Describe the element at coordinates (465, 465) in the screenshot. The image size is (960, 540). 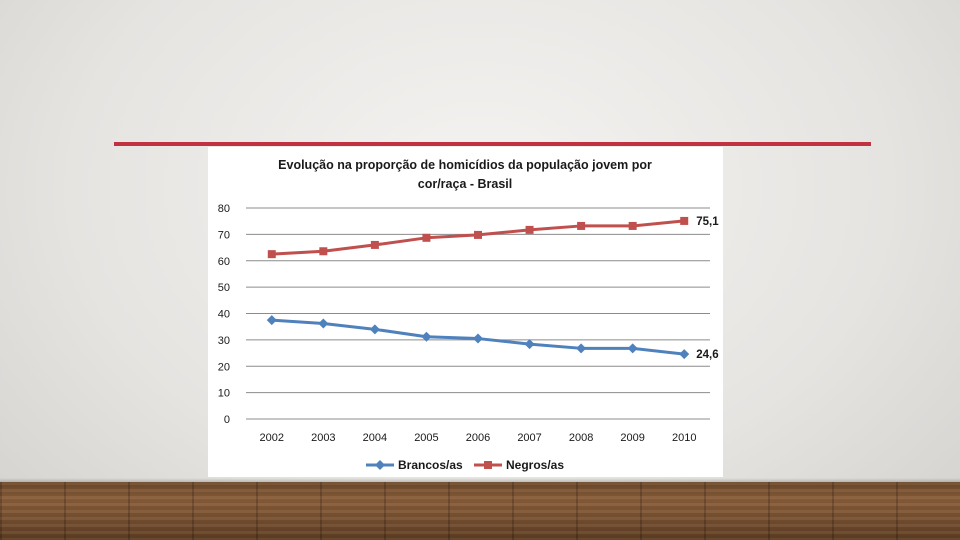
I see `legend: Brancos/as Negros/as` at that location.